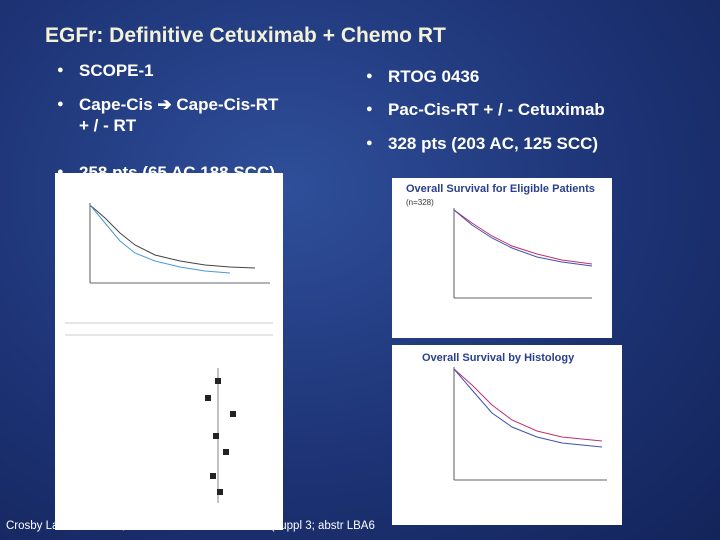  I want to click on bullet-item: 328 pts (203 AC, 125 SCC), so click(536, 143).